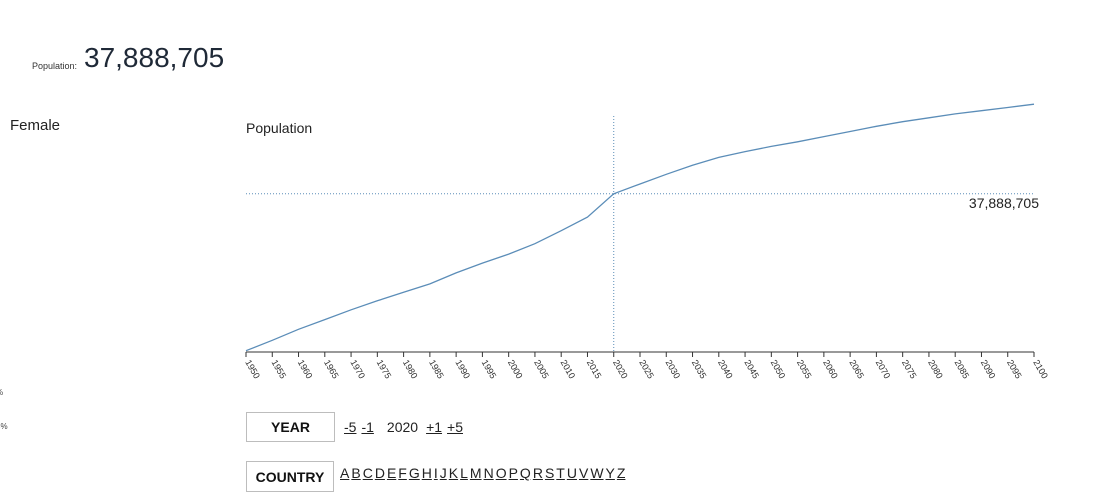 This screenshot has height=498, width=1094. I want to click on x-tick-label-2085: 2085, so click(961, 369).